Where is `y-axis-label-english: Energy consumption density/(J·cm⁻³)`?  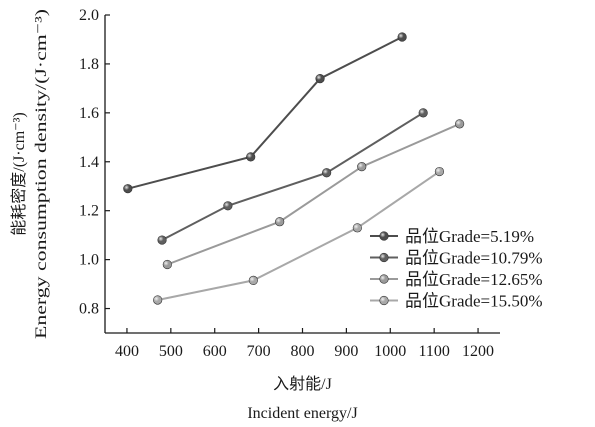 y-axis-label-english: Energy consumption density/(J·cm⁻³) is located at coordinates (41, 174).